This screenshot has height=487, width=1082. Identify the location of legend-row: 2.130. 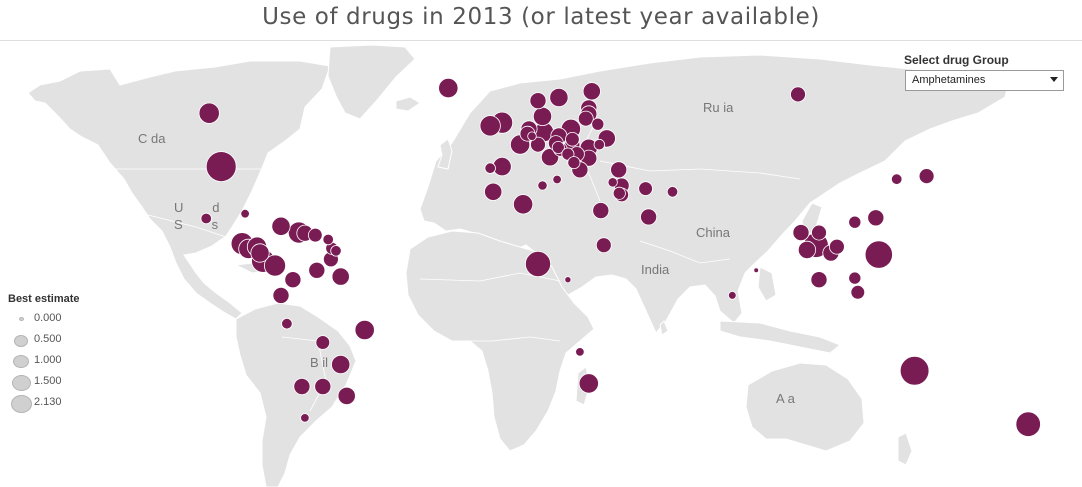
(53, 402).